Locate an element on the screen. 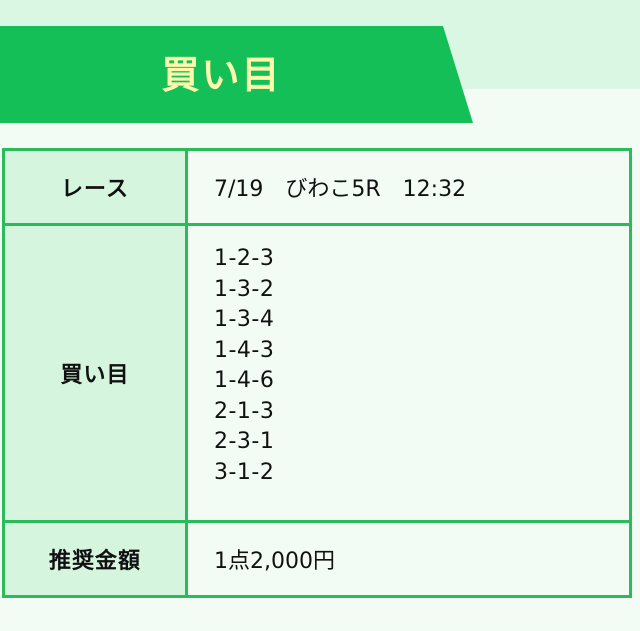 This screenshot has width=640, height=631. list-item: 1-3-2 is located at coordinates (244, 289).